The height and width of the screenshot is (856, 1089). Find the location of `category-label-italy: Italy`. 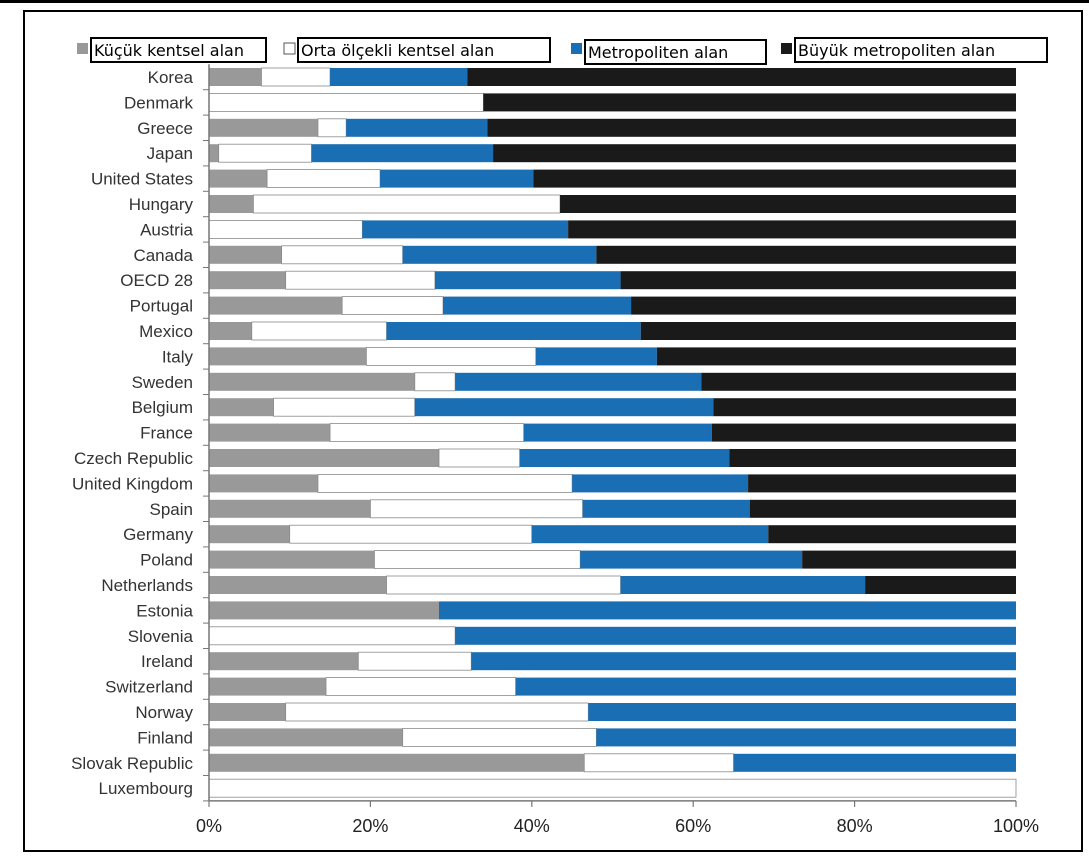

category-label-italy: Italy is located at coordinates (178, 356).